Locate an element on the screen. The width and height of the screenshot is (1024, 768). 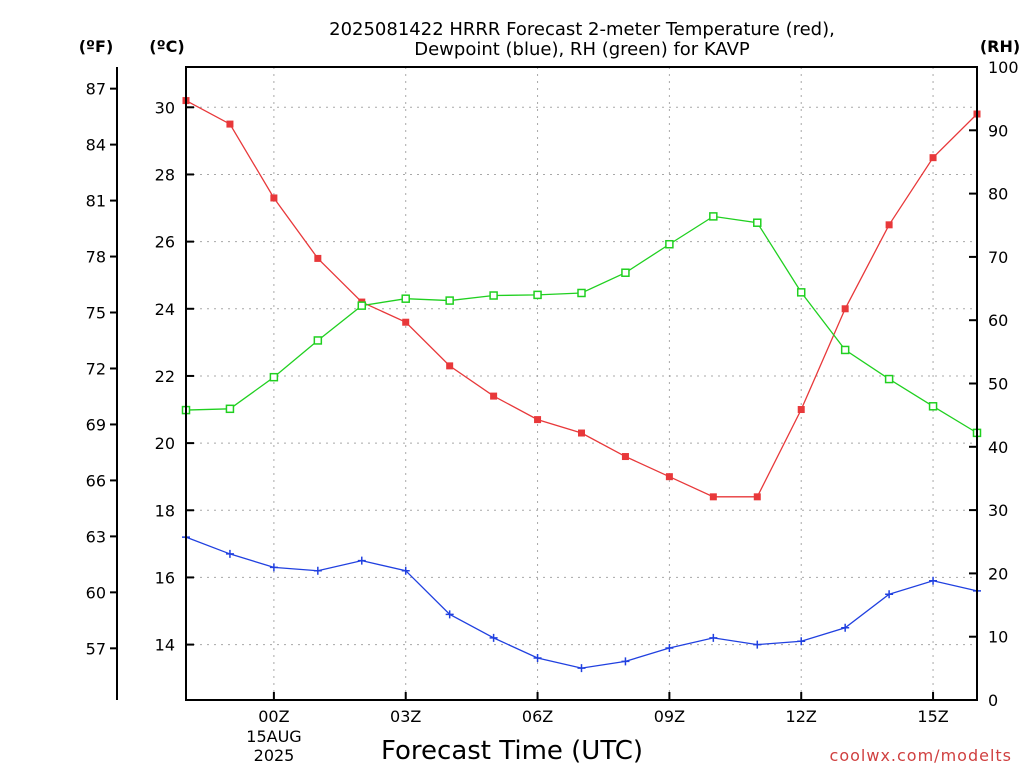
x-tick-label: 03Z is located at coordinates (405, 716).